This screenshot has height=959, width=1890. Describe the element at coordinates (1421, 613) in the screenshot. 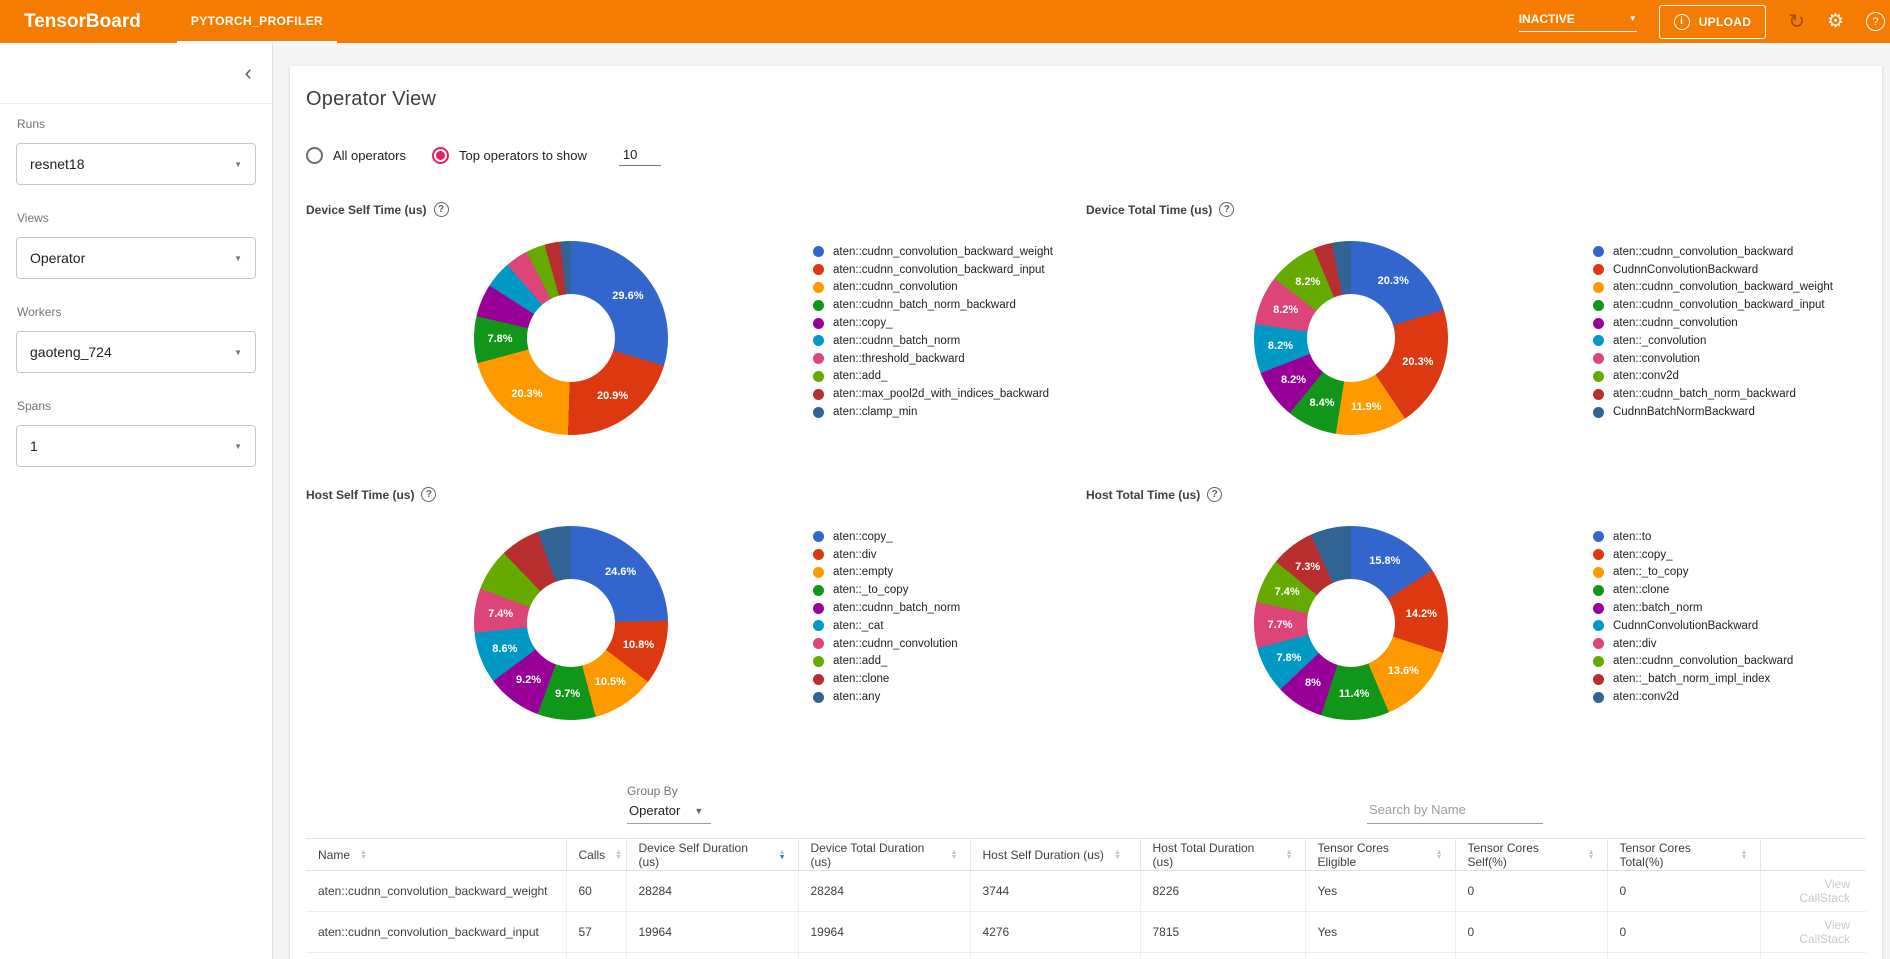

I see `pie-slice-label: 14.2%` at that location.